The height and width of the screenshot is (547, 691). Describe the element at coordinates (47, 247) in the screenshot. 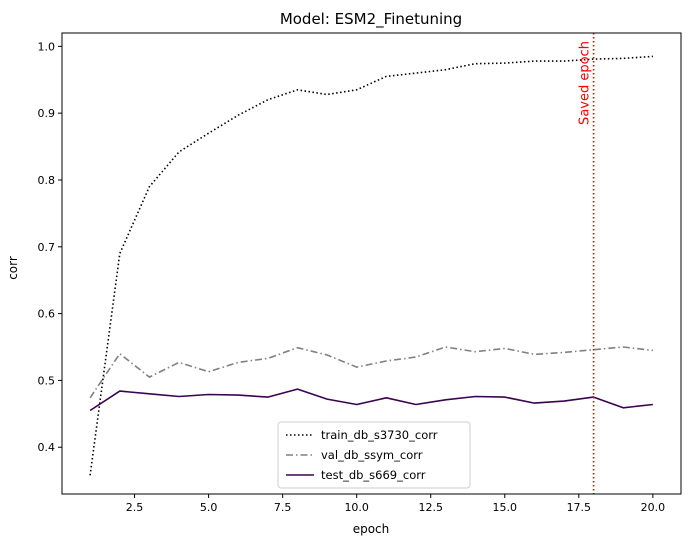

I see `y-tick-label: 0.7` at that location.